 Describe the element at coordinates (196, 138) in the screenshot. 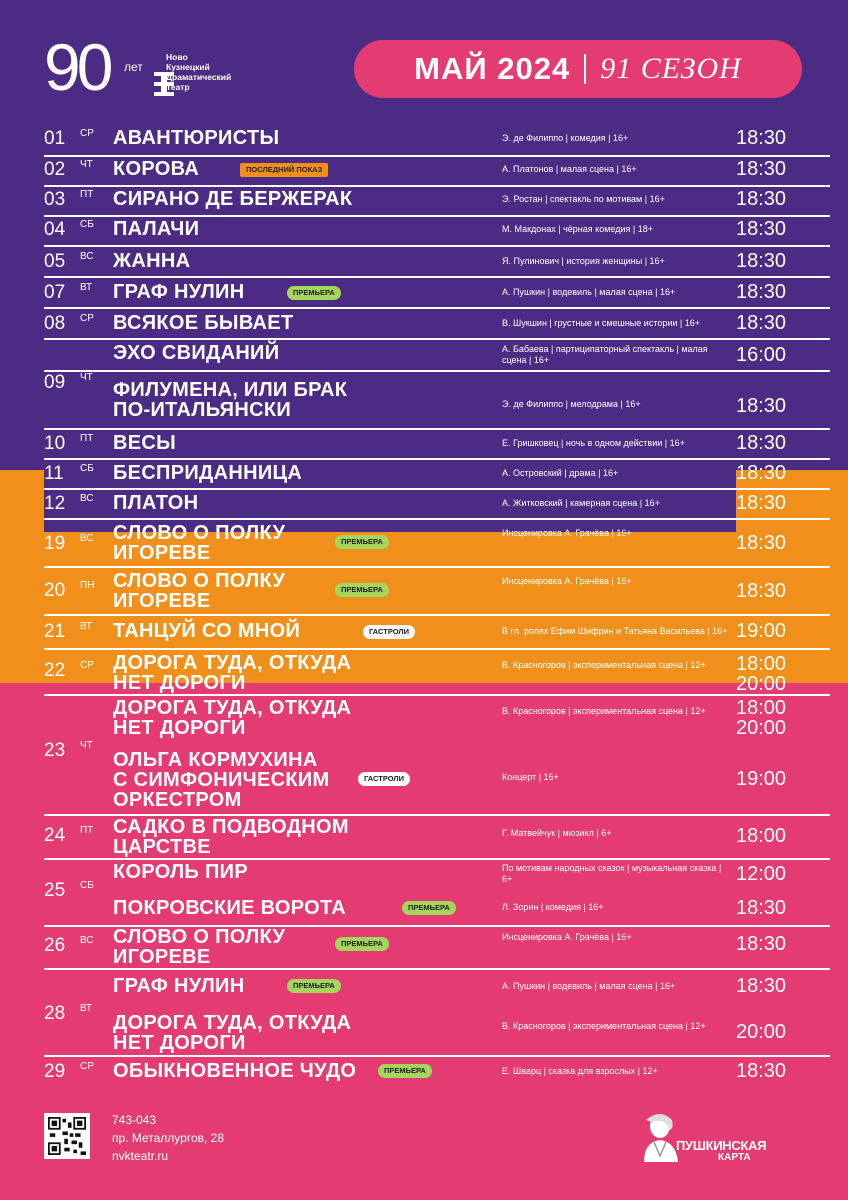

I see `show-title: АВАНТЮРИСТЫ` at that location.